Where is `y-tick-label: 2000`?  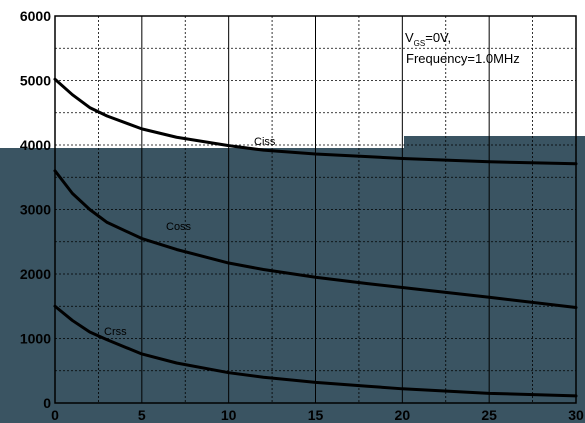 y-tick-label: 2000 is located at coordinates (35, 274).